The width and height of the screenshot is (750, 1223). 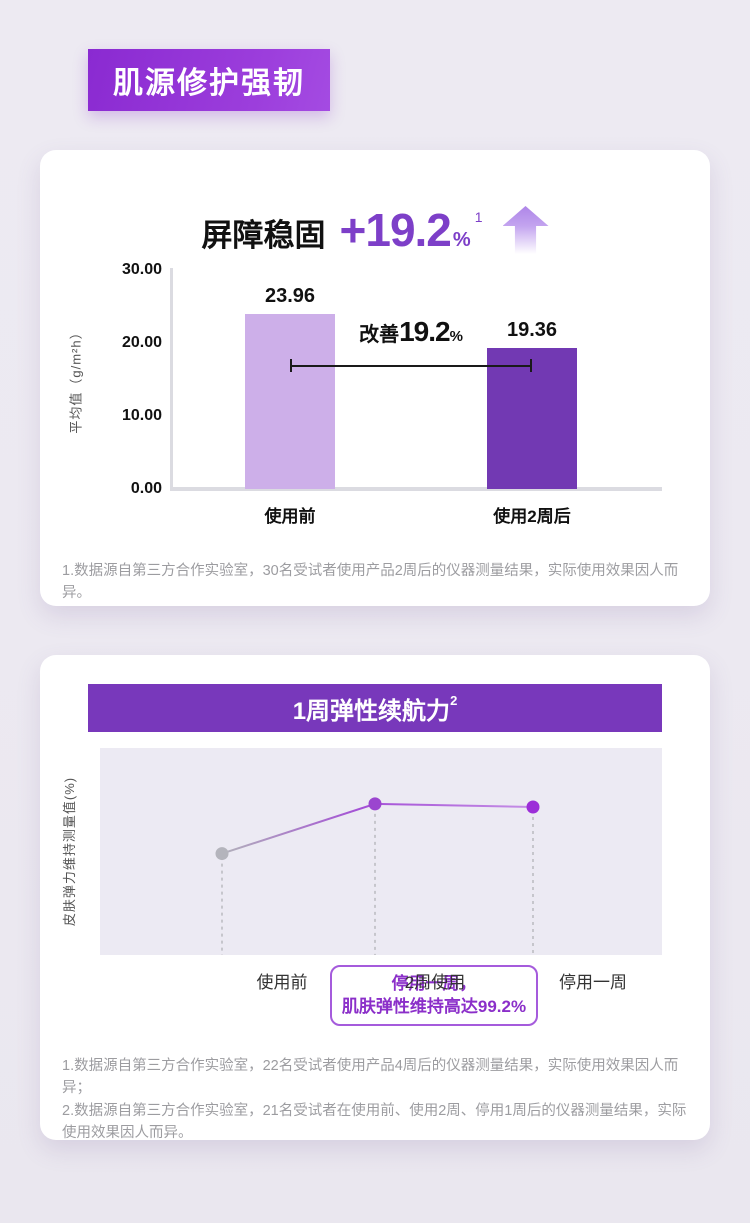 What do you see at coordinates (417, 379) in the screenshot?
I see `chart1-plot-area: 23.96 19.36 改善 19.2 %` at bounding box center [417, 379].